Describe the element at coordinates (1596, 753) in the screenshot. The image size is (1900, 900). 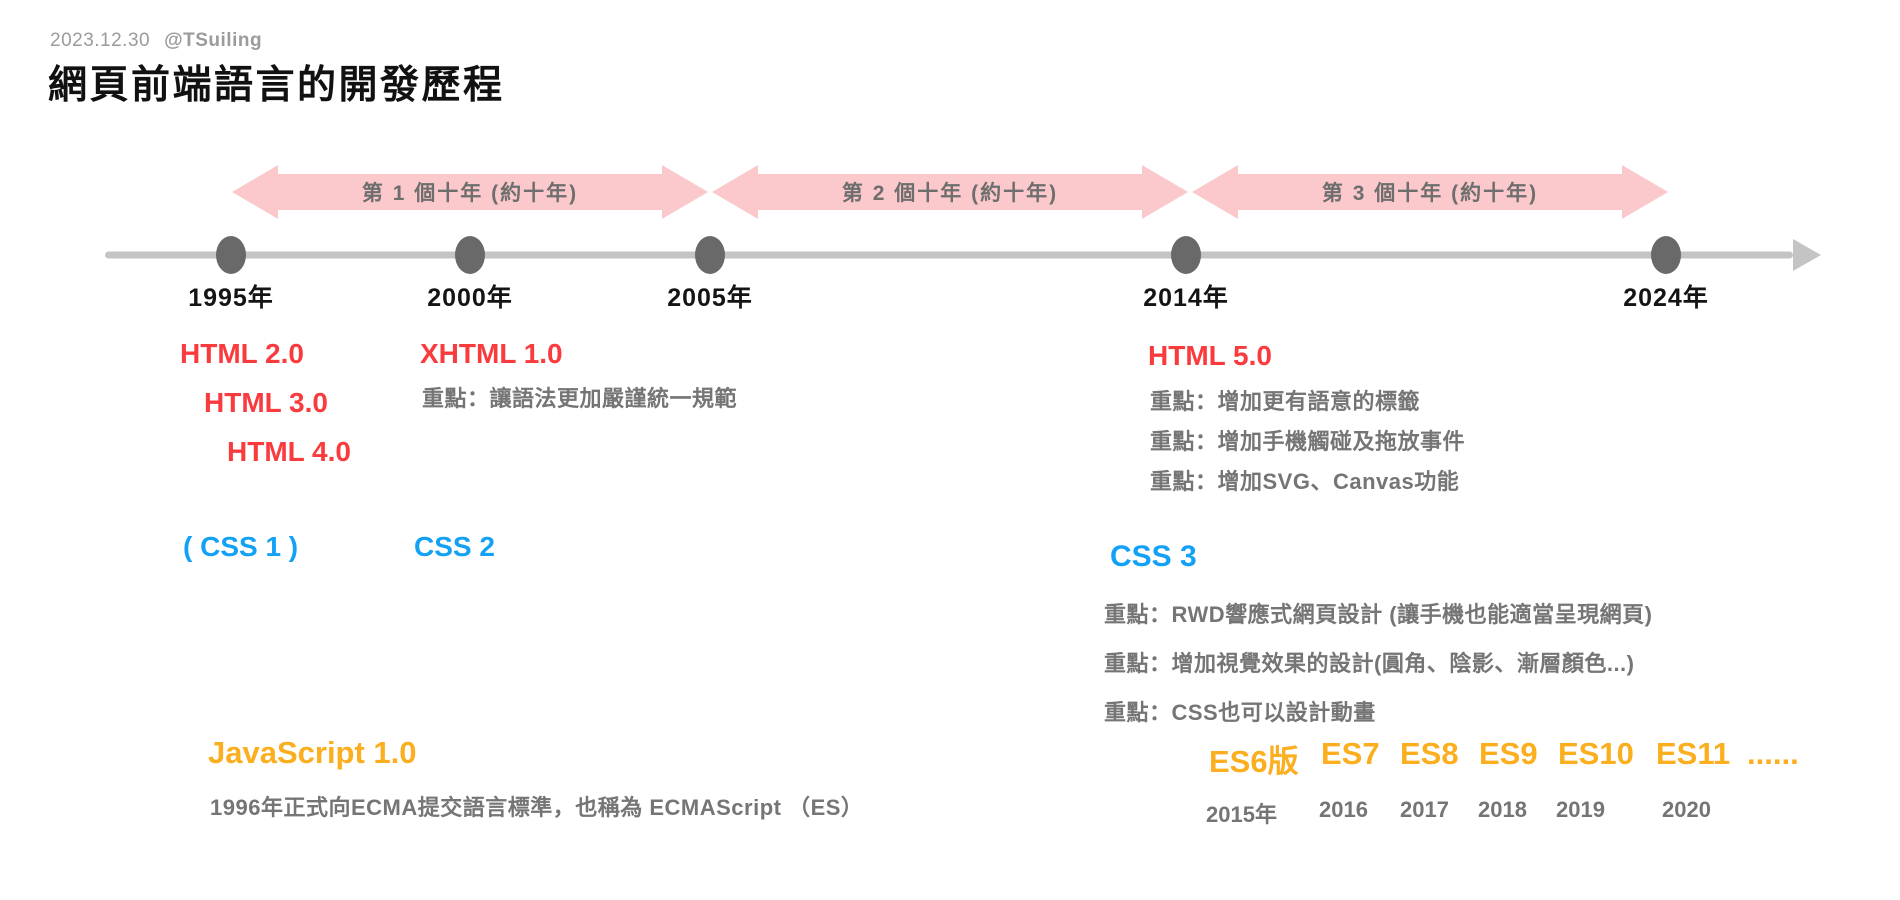
I see `es10-label: ES10` at that location.